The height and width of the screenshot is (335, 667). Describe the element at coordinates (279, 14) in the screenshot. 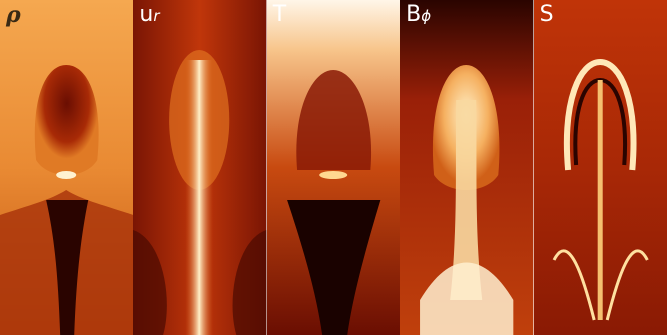

I see `label-T: T` at that location.